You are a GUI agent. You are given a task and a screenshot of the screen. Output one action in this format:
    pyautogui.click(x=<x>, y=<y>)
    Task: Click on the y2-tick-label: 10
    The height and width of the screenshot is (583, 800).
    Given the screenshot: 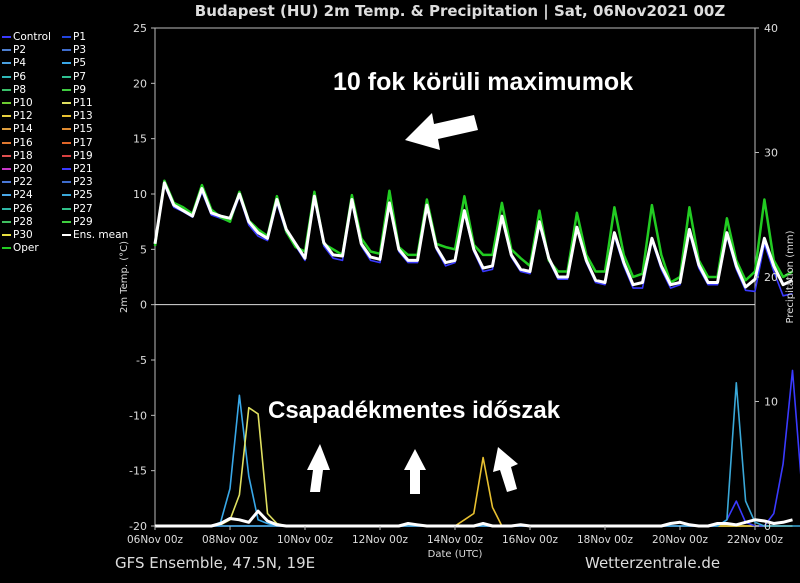 What is the action you would take?
    pyautogui.click(x=771, y=402)
    